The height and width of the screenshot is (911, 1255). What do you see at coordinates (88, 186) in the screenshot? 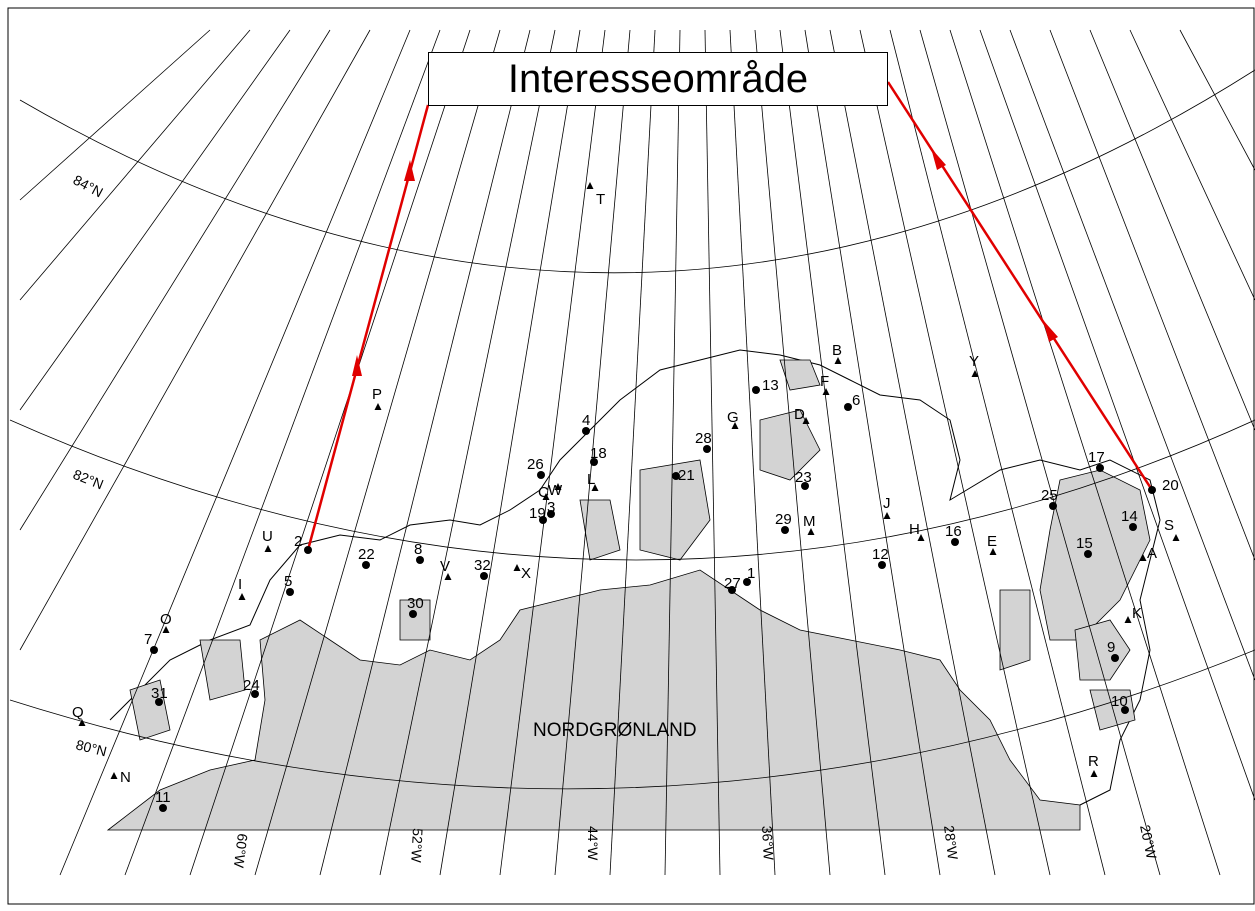
I see `lat-label-84: 84°N` at bounding box center [88, 186].